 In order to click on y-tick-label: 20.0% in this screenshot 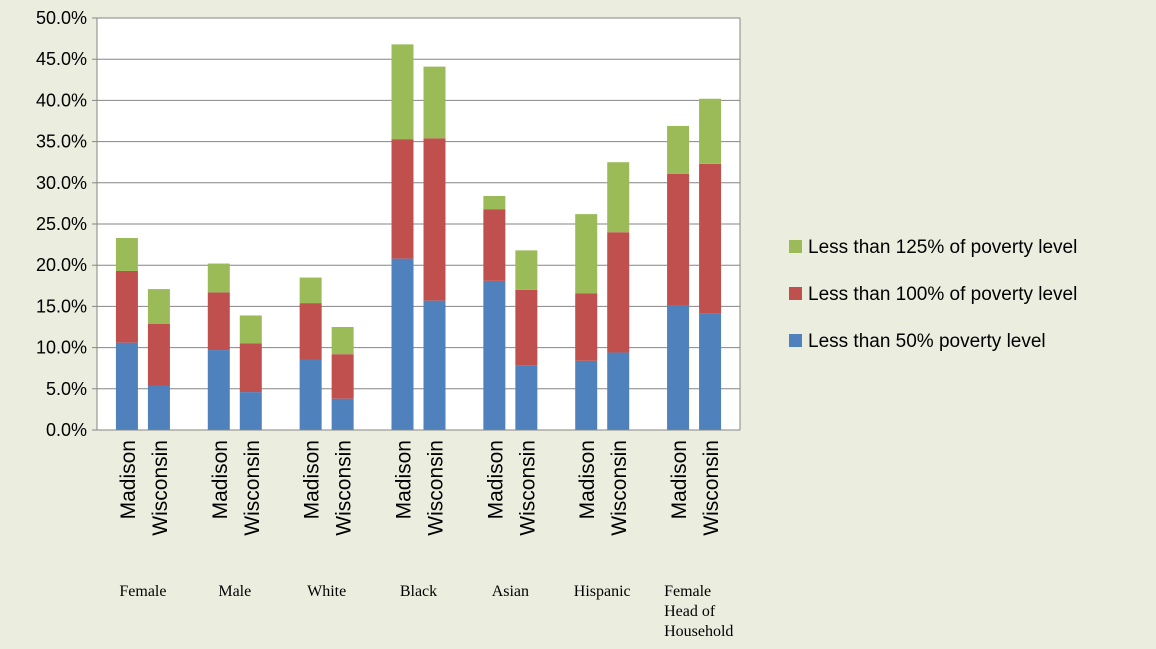, I will do `click(61, 265)`.